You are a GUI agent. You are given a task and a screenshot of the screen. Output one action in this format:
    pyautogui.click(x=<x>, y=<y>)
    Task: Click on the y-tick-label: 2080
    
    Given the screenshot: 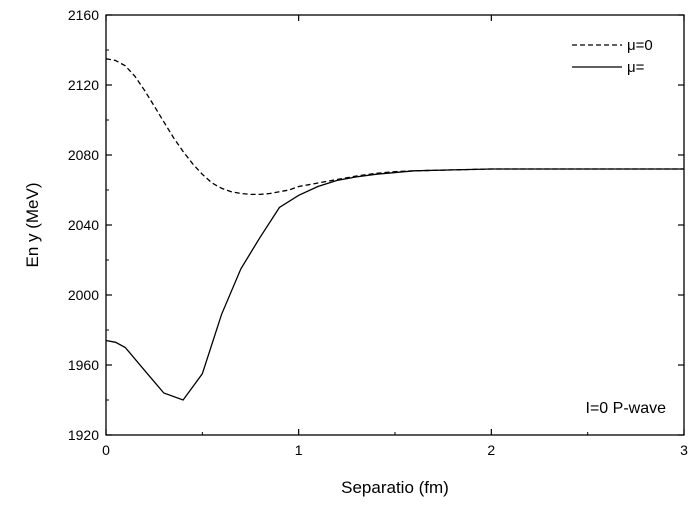 What is the action you would take?
    pyautogui.click(x=83, y=155)
    